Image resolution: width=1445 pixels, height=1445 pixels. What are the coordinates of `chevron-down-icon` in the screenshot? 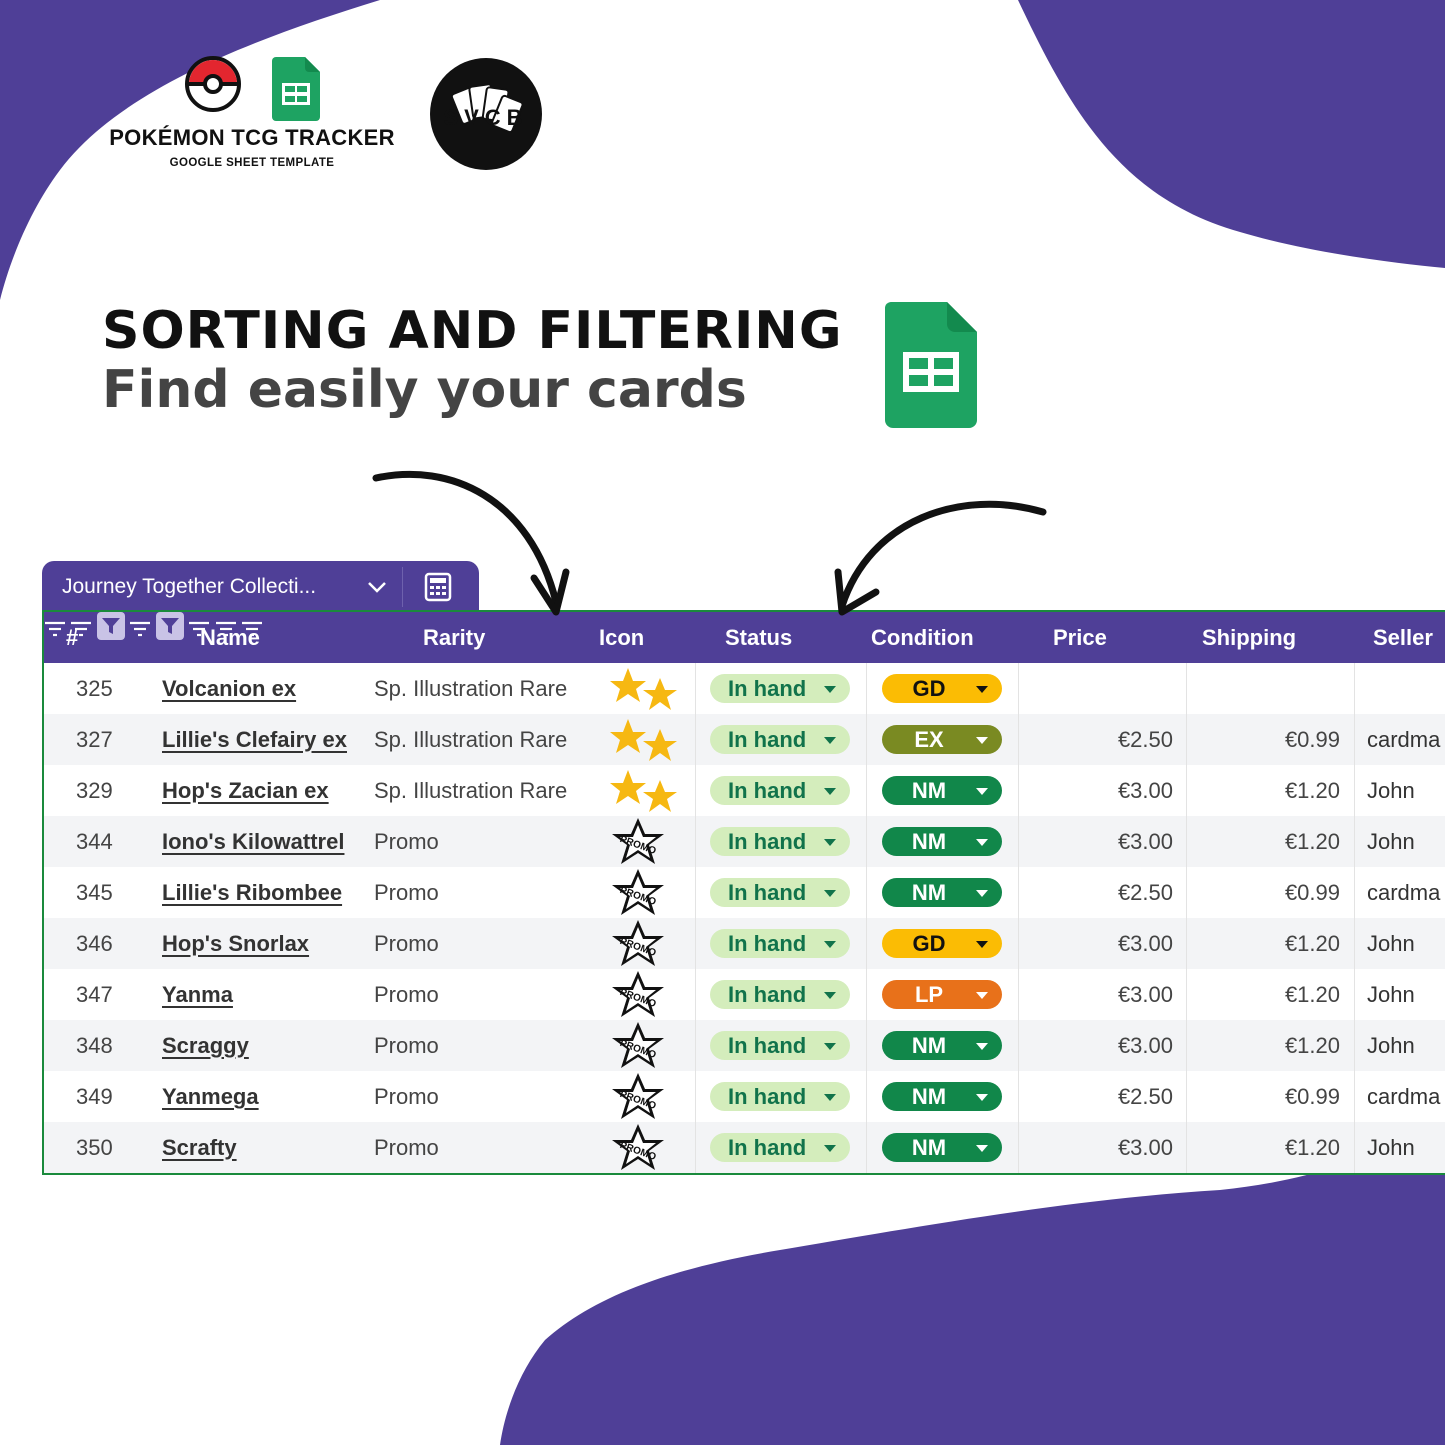 It's located at (377, 587).